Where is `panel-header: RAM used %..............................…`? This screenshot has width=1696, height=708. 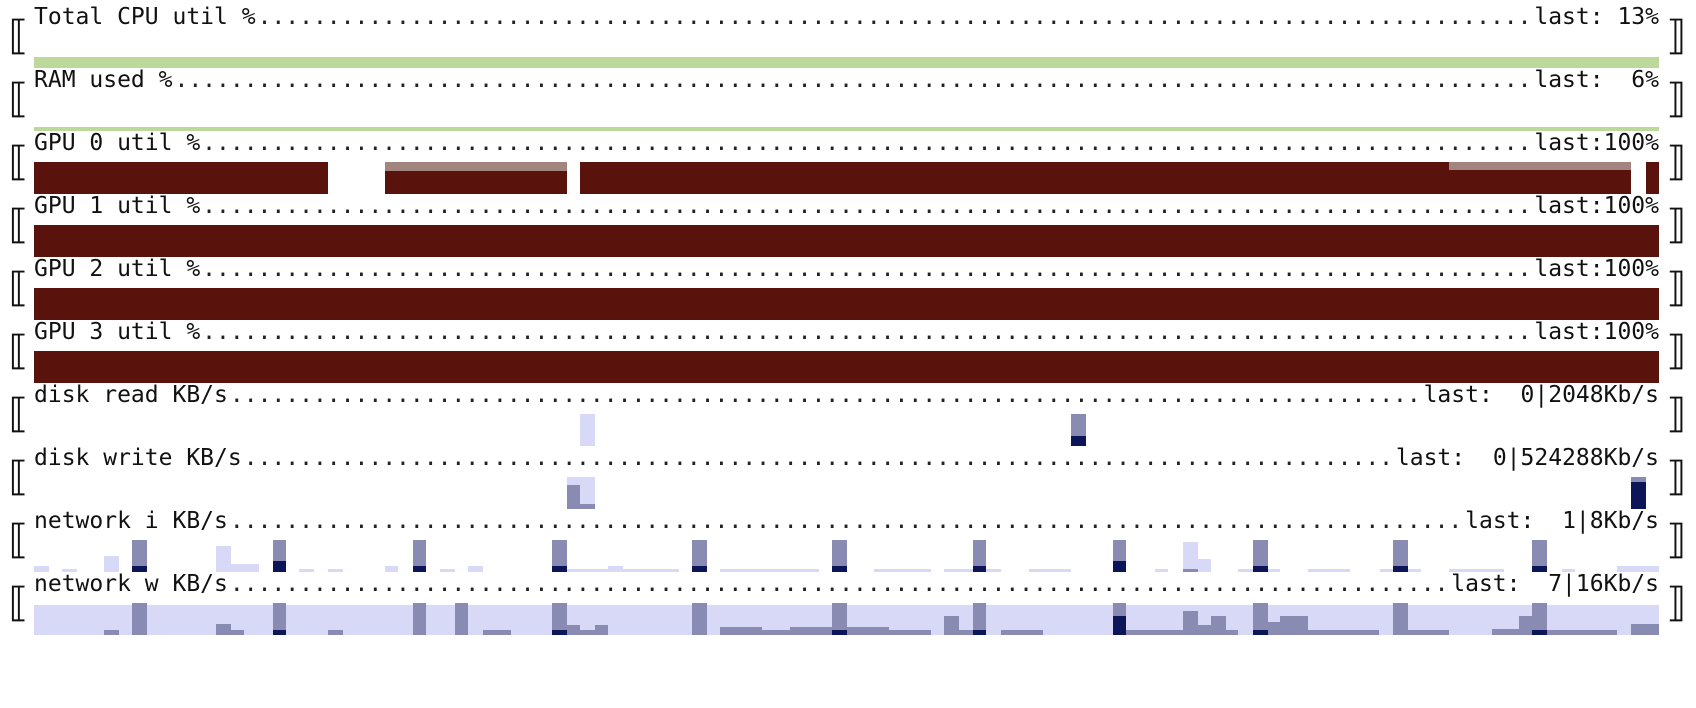
panel-header: RAM used %..............................… is located at coordinates (846, 80).